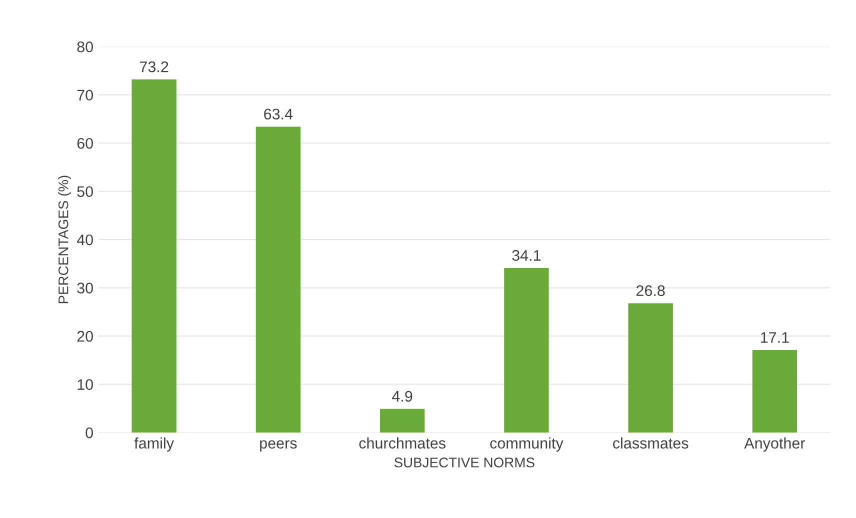 The height and width of the screenshot is (518, 856). I want to click on y-tick-label: 40, so click(84, 240).